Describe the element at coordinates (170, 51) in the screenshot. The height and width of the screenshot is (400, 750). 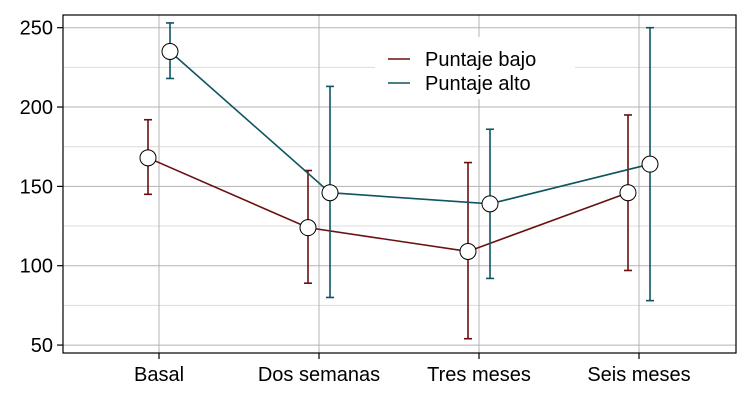
I see `point-puntaje-alto-basal` at that location.